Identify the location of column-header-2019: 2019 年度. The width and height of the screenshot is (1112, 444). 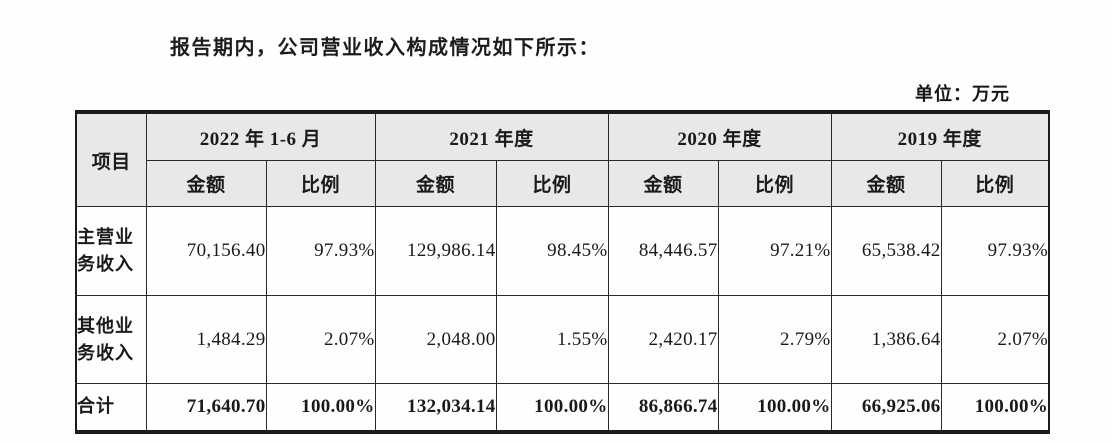
(940, 136).